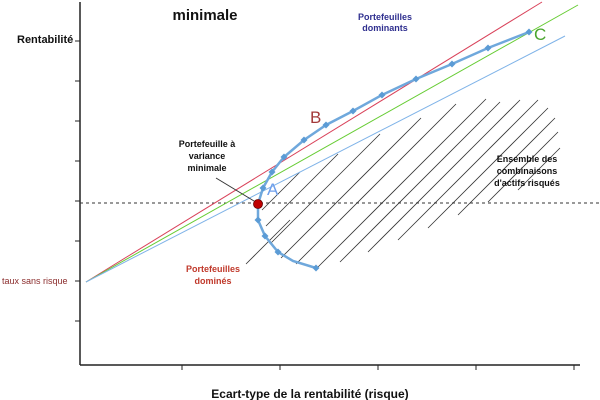 The image size is (600, 400). What do you see at coordinates (273, 189) in the screenshot?
I see `point-label-a: A` at bounding box center [273, 189].